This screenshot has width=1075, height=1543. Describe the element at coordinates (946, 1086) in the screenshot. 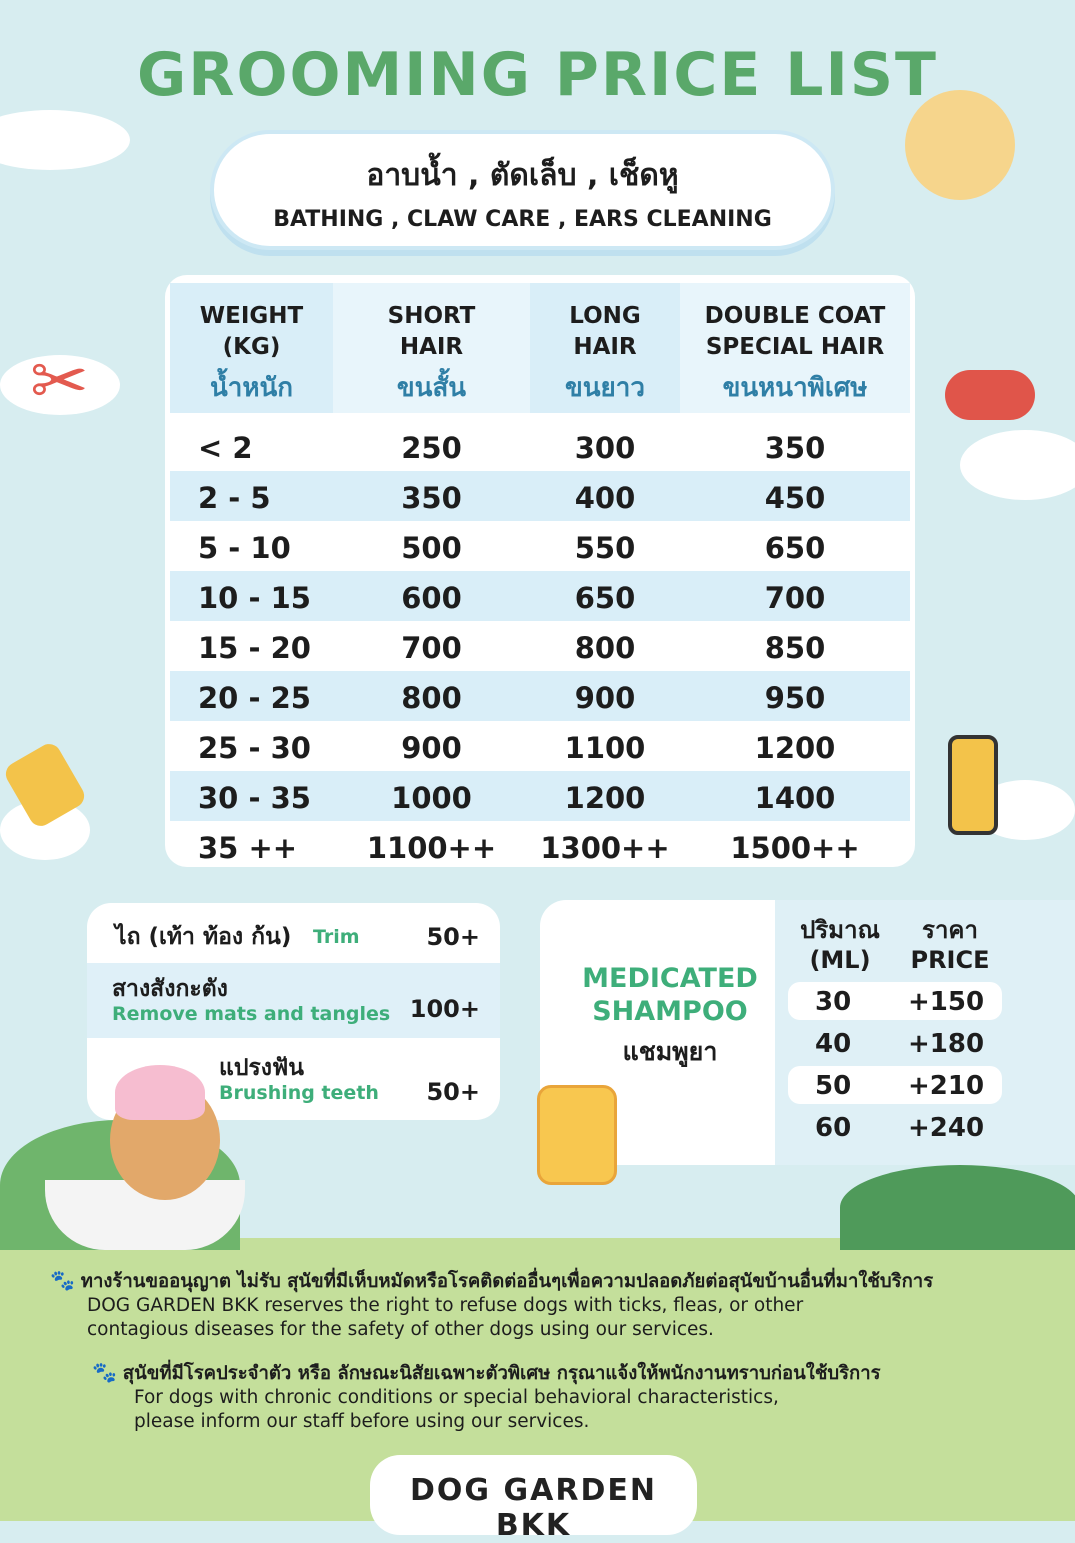

I see `shampoo-price: +210` at that location.